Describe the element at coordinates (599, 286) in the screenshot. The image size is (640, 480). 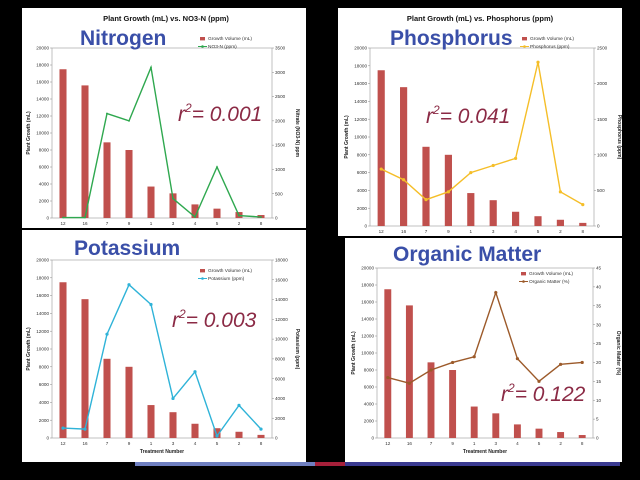
I see `y2-tick-label: 40` at that location.